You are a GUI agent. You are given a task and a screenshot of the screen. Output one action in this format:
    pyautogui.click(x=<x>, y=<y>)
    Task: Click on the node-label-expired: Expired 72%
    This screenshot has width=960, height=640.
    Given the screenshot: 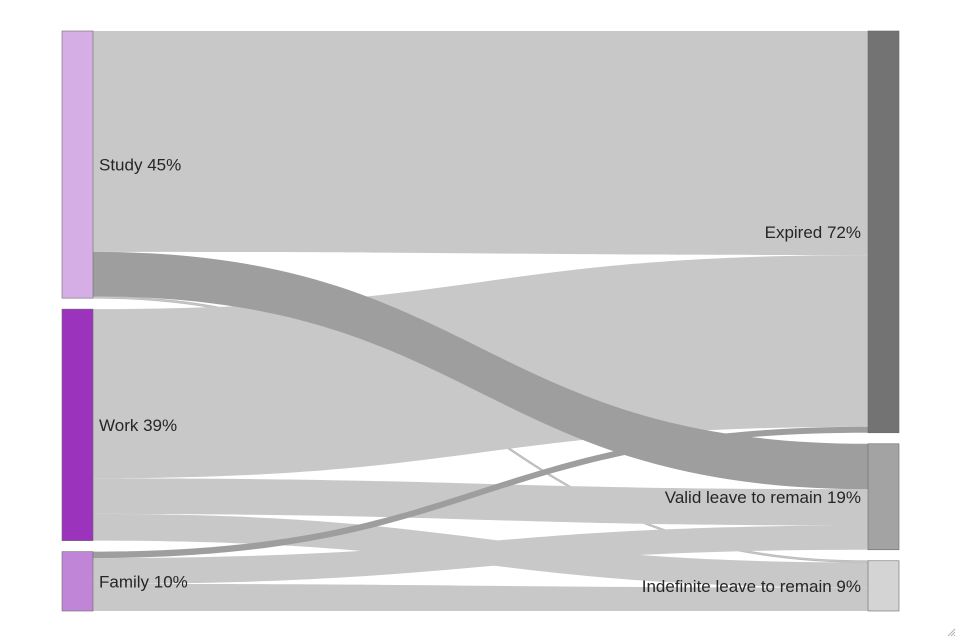 What is the action you would take?
    pyautogui.click(x=813, y=232)
    